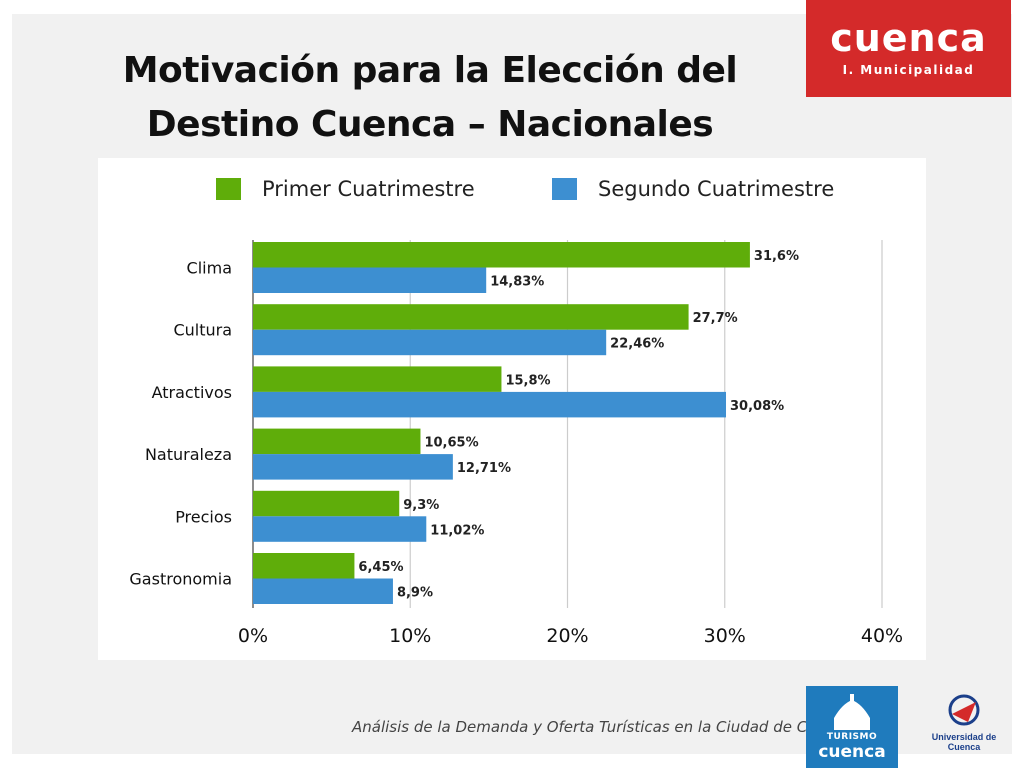 This screenshot has width=1024, height=768. Describe the element at coordinates (209, 268) in the screenshot. I see `category-label: Clima` at that location.